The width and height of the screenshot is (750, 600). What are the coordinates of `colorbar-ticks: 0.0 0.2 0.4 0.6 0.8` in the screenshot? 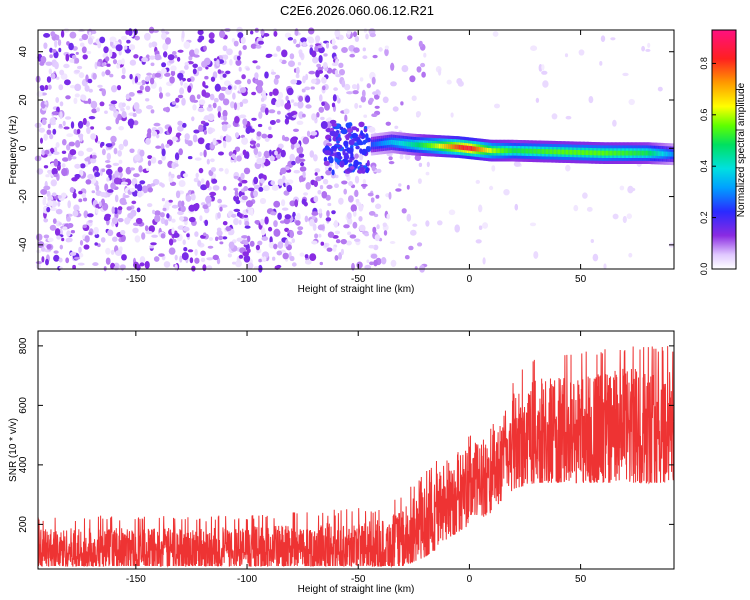 It's located at (707, 166).